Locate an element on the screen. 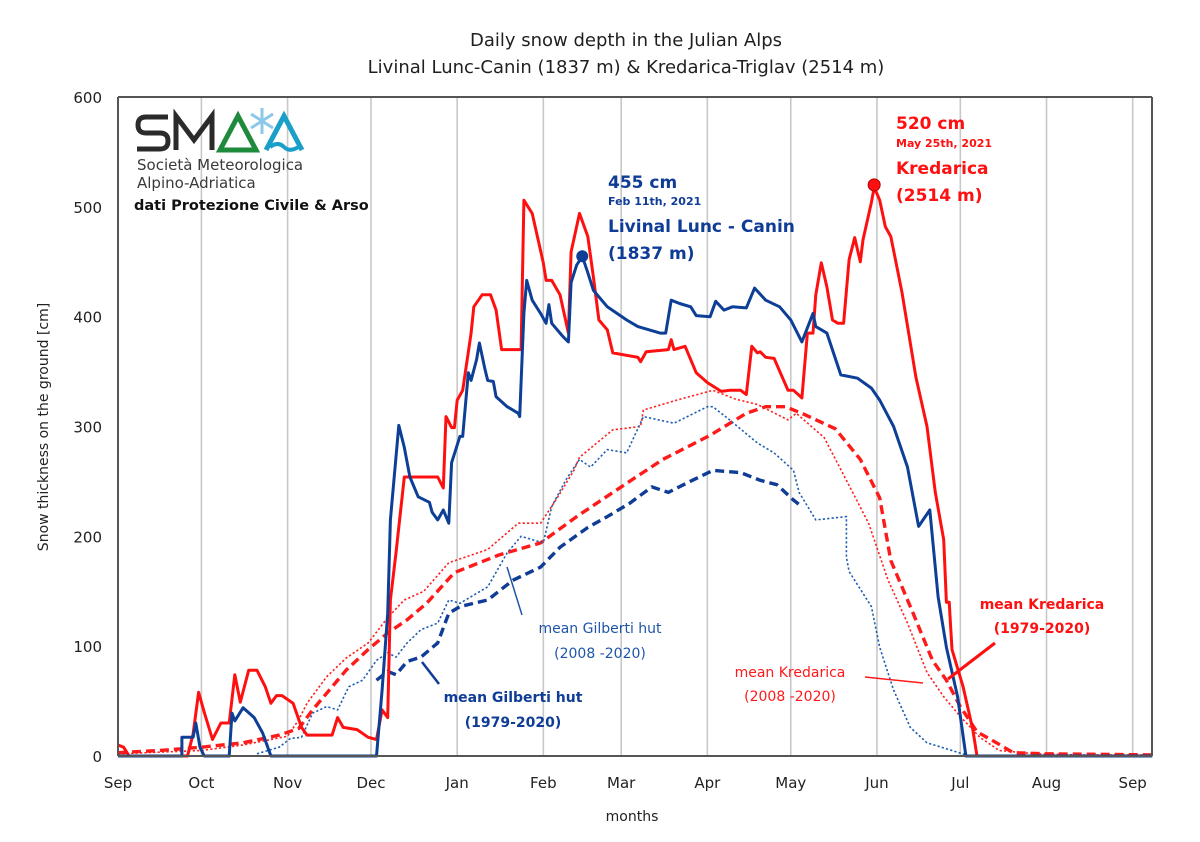 The height and width of the screenshot is (842, 1200). series-line-mean-gilberti-hut-1979-2020 is located at coordinates (589, 575).